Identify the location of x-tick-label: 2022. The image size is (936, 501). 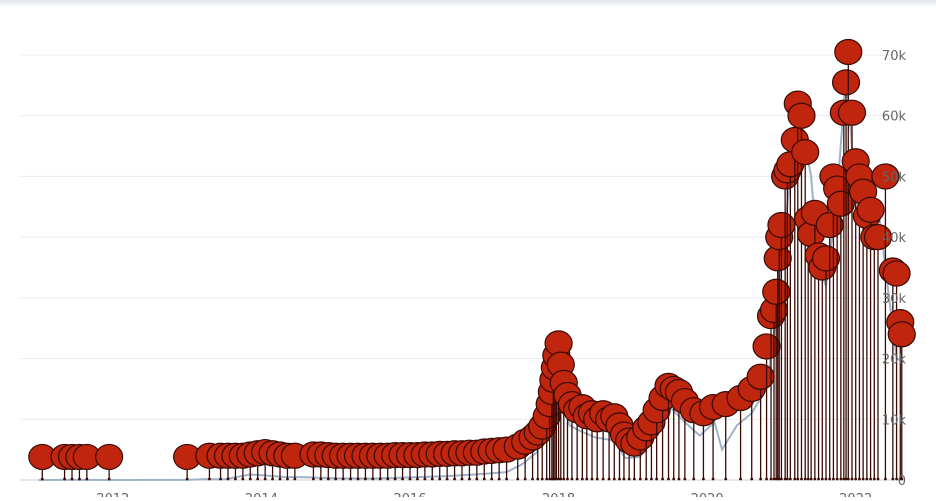
(855, 494).